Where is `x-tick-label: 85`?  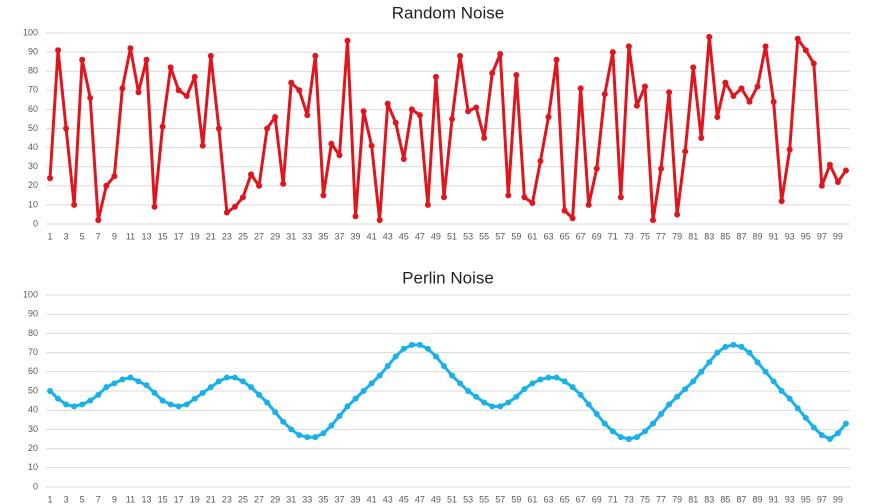 x-tick-label: 85 is located at coordinates (725, 499).